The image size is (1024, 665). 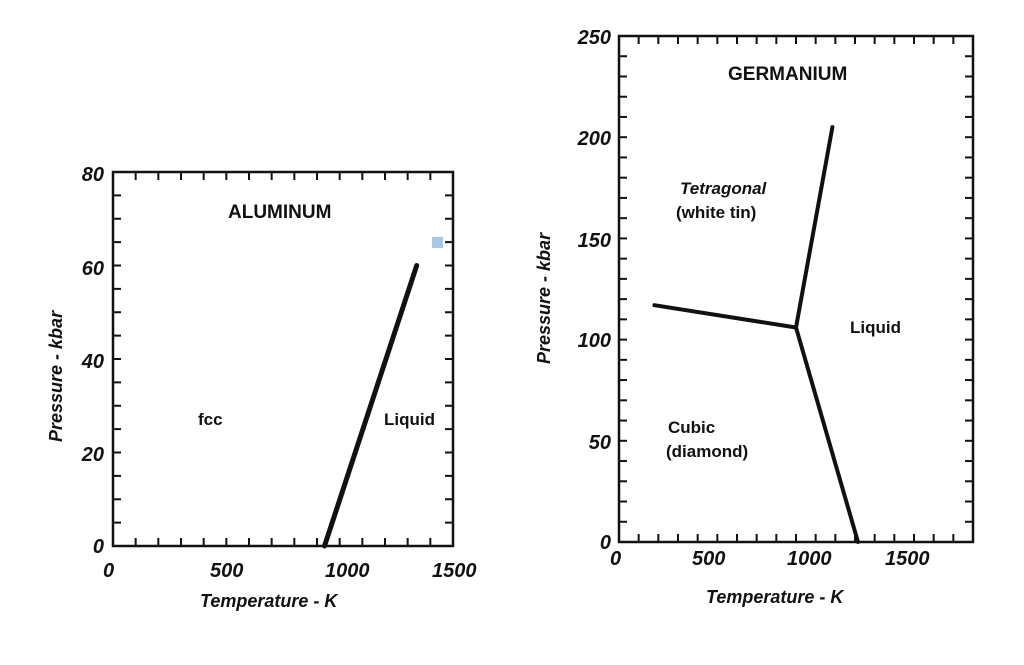 I want to click on aluminum-y-axis-title: Pressure - kbar, so click(x=56, y=376).